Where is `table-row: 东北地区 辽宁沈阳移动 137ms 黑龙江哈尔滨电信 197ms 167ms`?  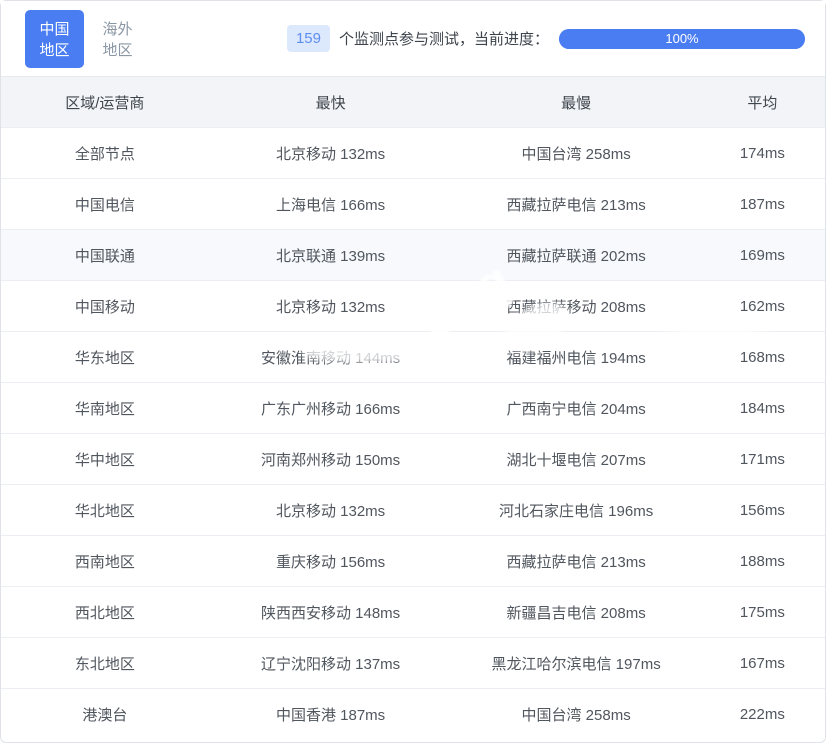 table-row: 东北地区 辽宁沈阳移动 137ms 黑龙江哈尔滨电信 197ms 167ms is located at coordinates (413, 662).